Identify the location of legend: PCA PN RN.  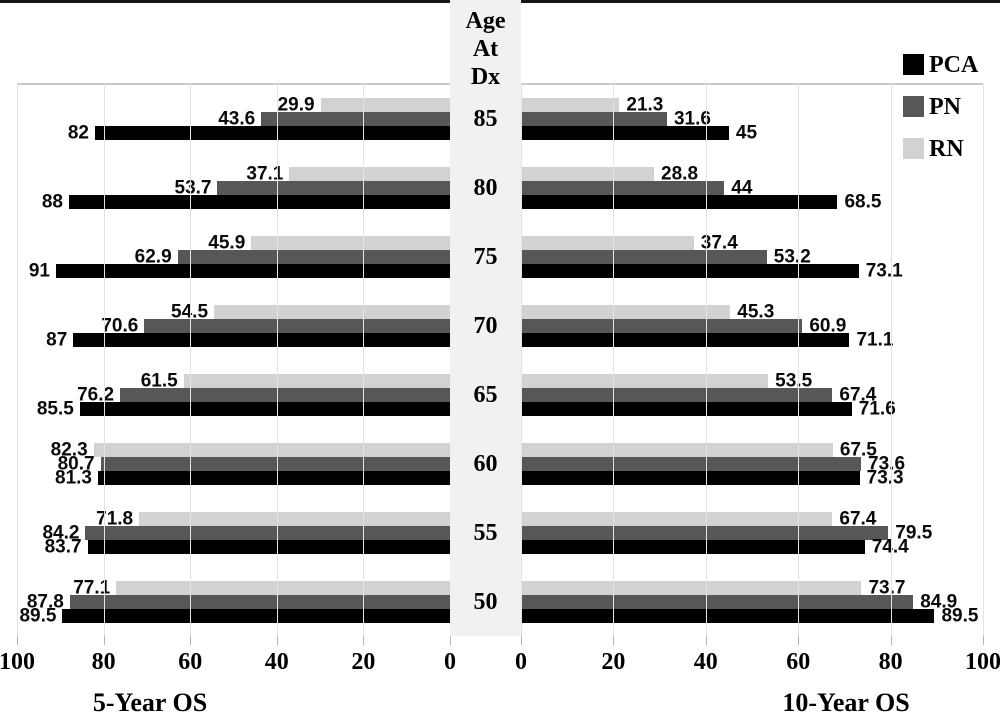
(940, 113).